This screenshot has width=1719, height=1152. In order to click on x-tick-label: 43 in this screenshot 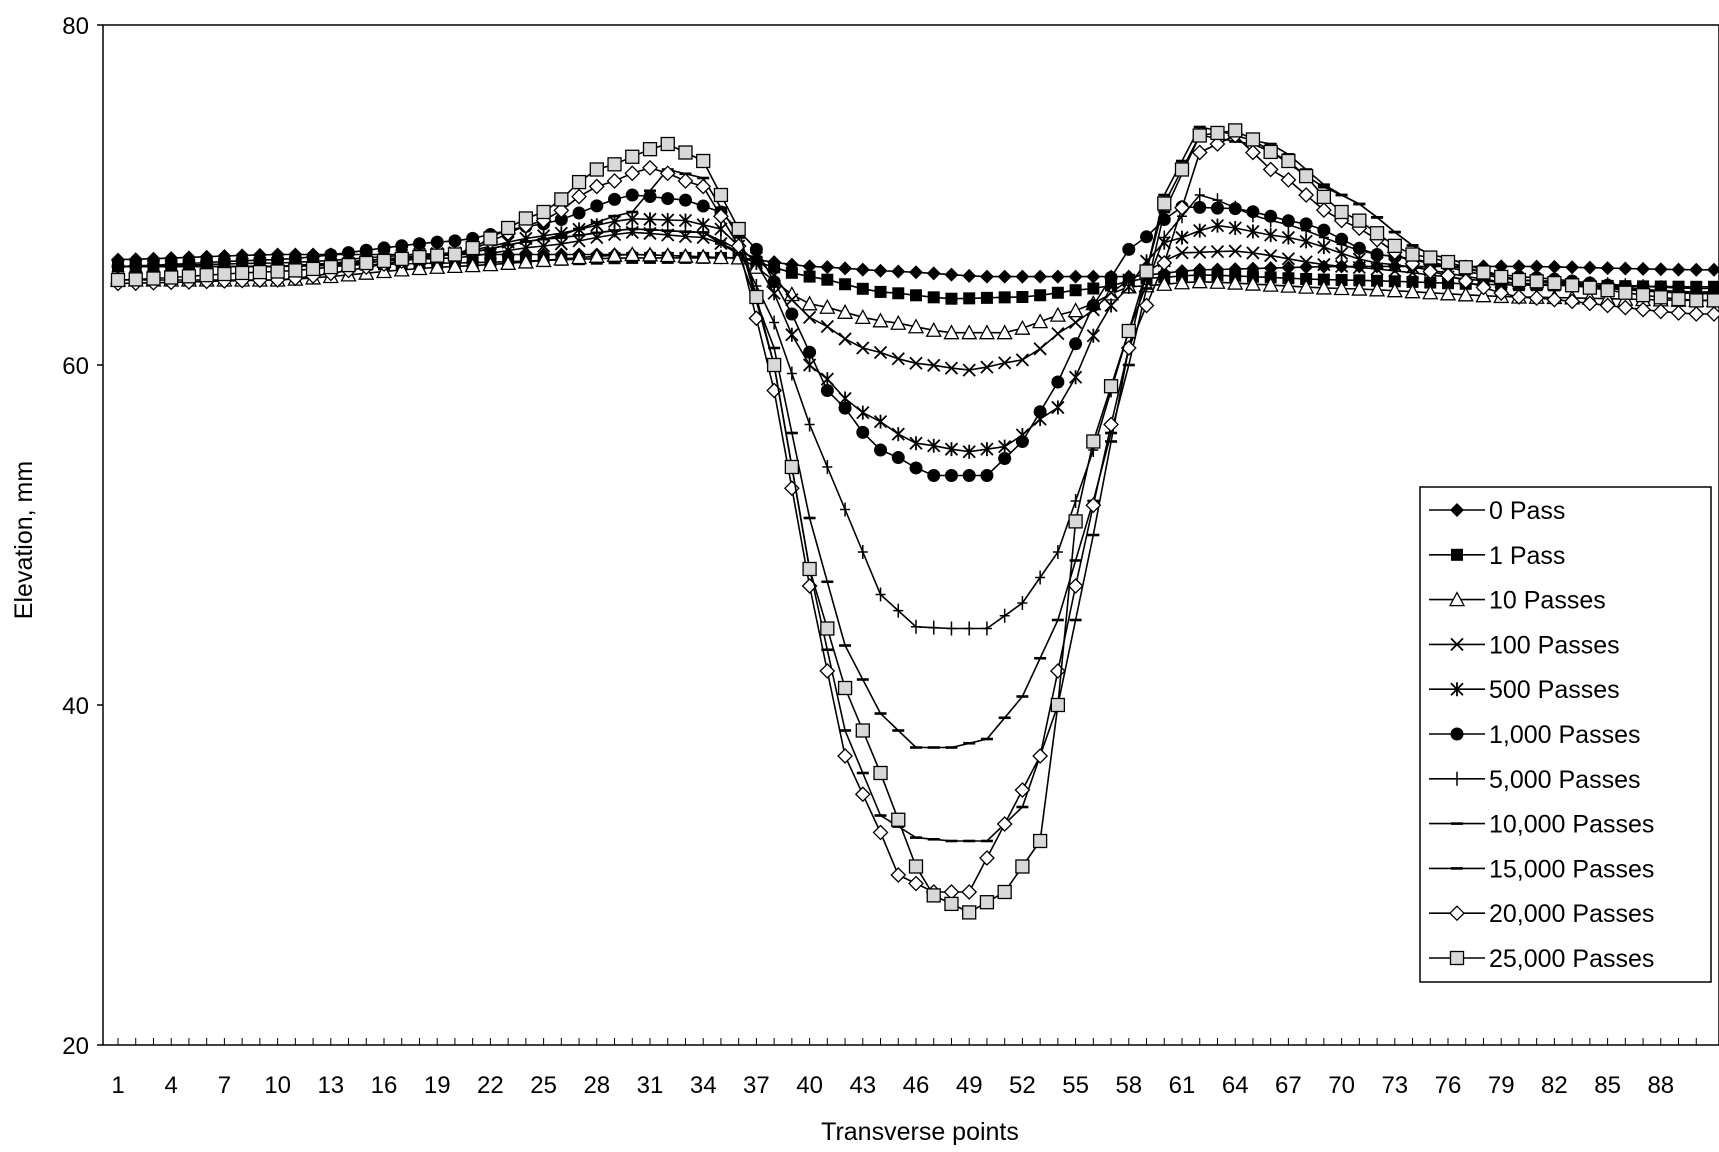, I will do `click(862, 1085)`.